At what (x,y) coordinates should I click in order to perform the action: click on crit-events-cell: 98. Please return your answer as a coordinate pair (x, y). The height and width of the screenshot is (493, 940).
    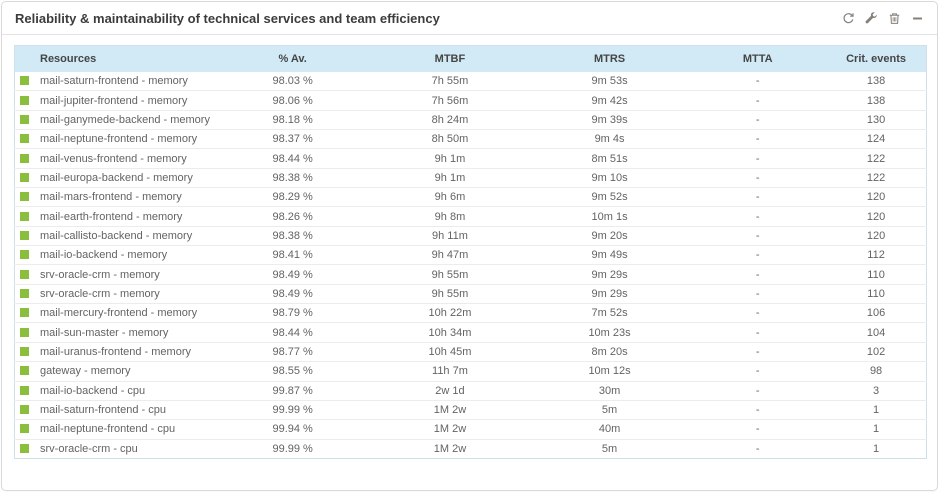
    Looking at the image, I should click on (876, 371).